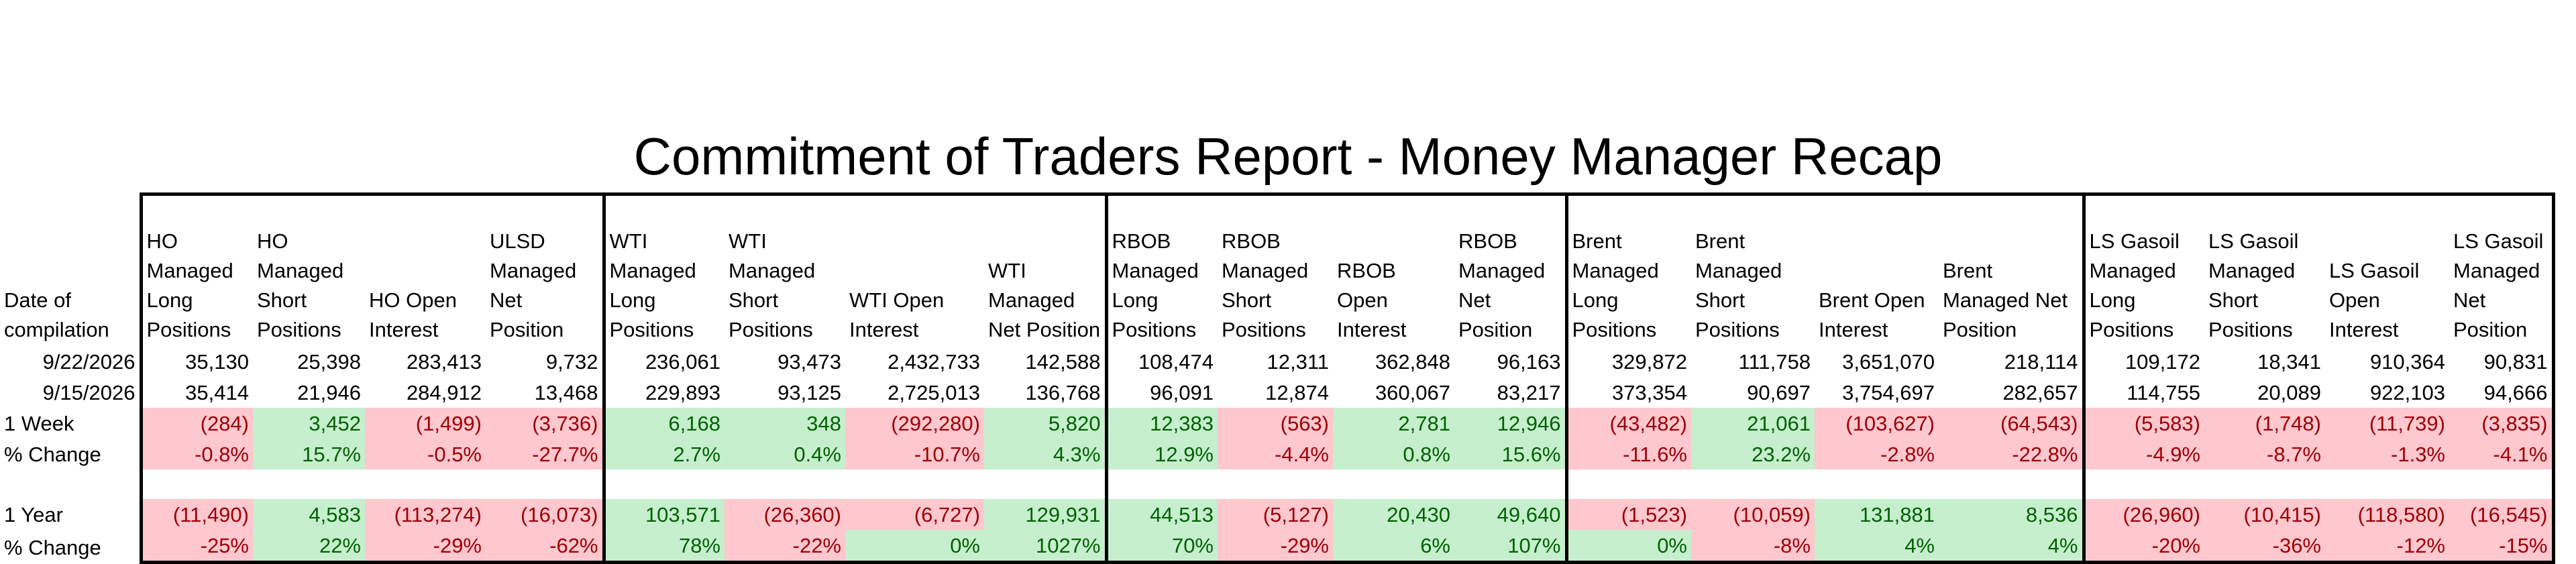 The width and height of the screenshot is (2576, 564). What do you see at coordinates (1045, 269) in the screenshot?
I see `column-header: WTI Managed Net Position` at bounding box center [1045, 269].